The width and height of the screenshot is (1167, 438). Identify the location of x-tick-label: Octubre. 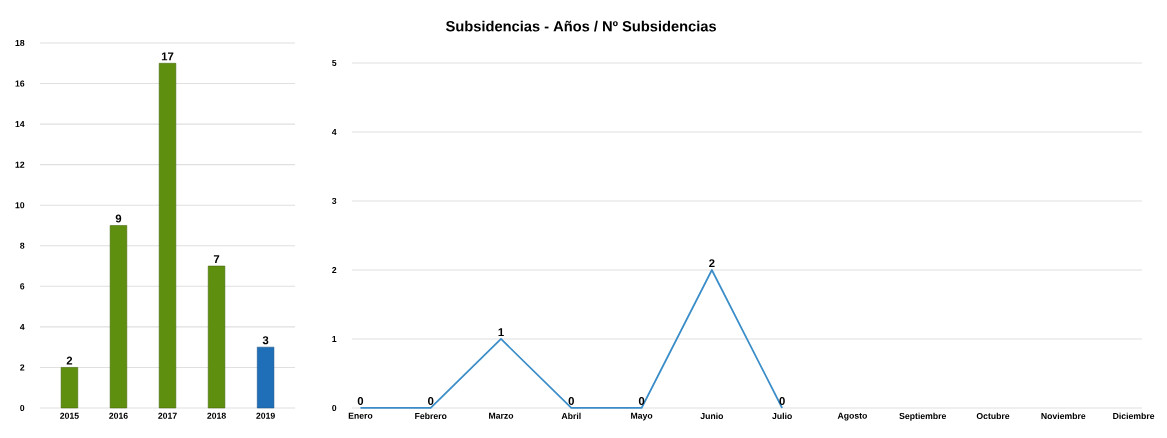
(993, 416).